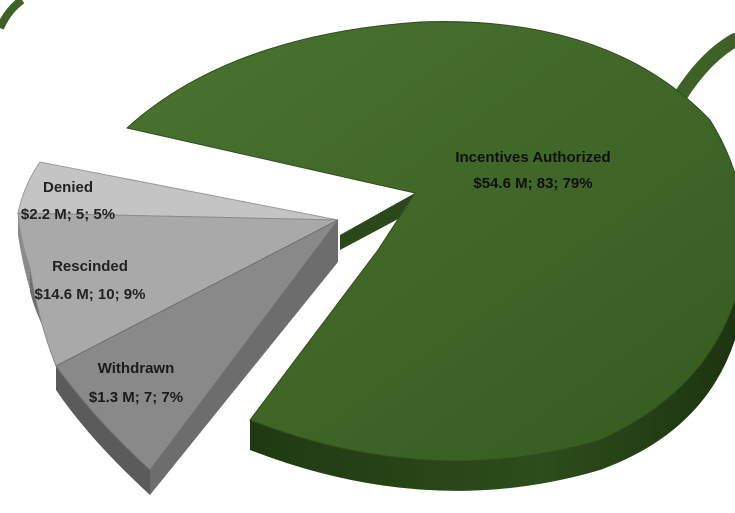  What do you see at coordinates (532, 157) in the screenshot?
I see `label-name-incentives-authorized: Incentives Authorized` at bounding box center [532, 157].